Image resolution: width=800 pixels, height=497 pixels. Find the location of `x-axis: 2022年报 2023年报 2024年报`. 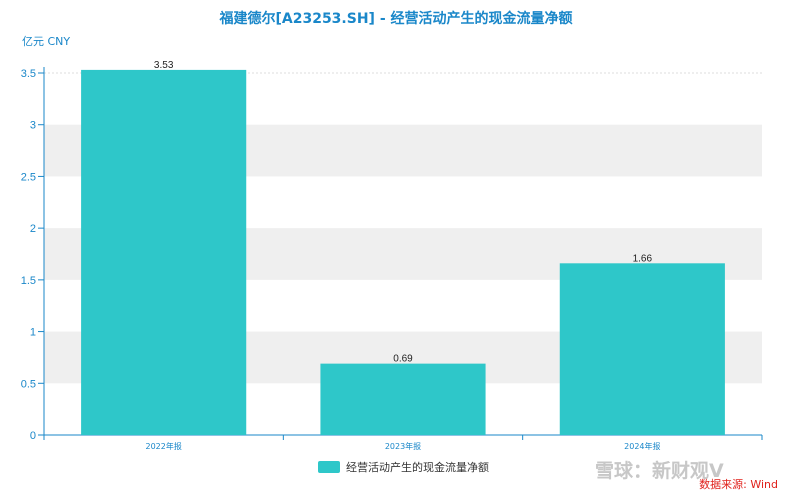

x-axis: 2022年报 2023年报 2024年报 is located at coordinates (403, 442).